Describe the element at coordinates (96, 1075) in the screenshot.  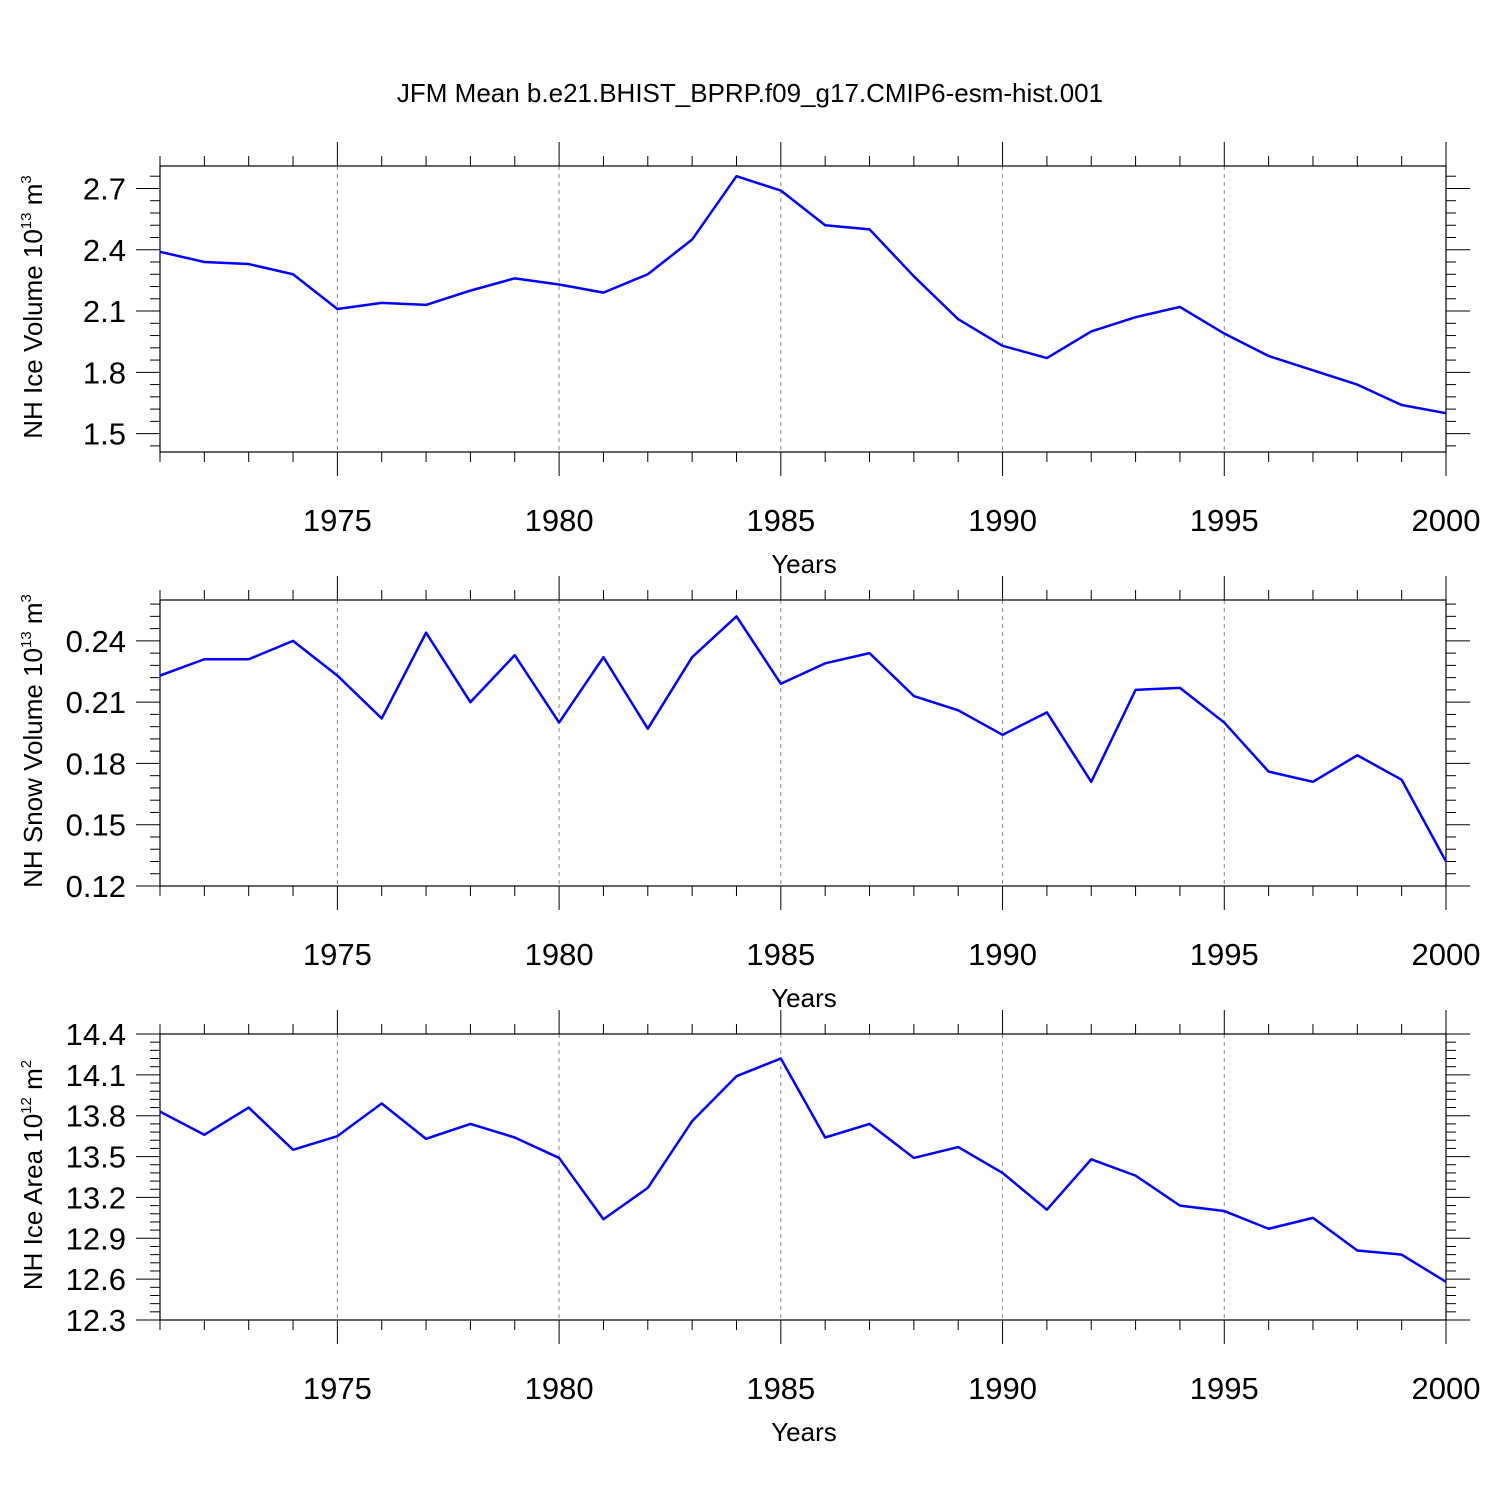
I see `y-tick-label: 14.1` at that location.